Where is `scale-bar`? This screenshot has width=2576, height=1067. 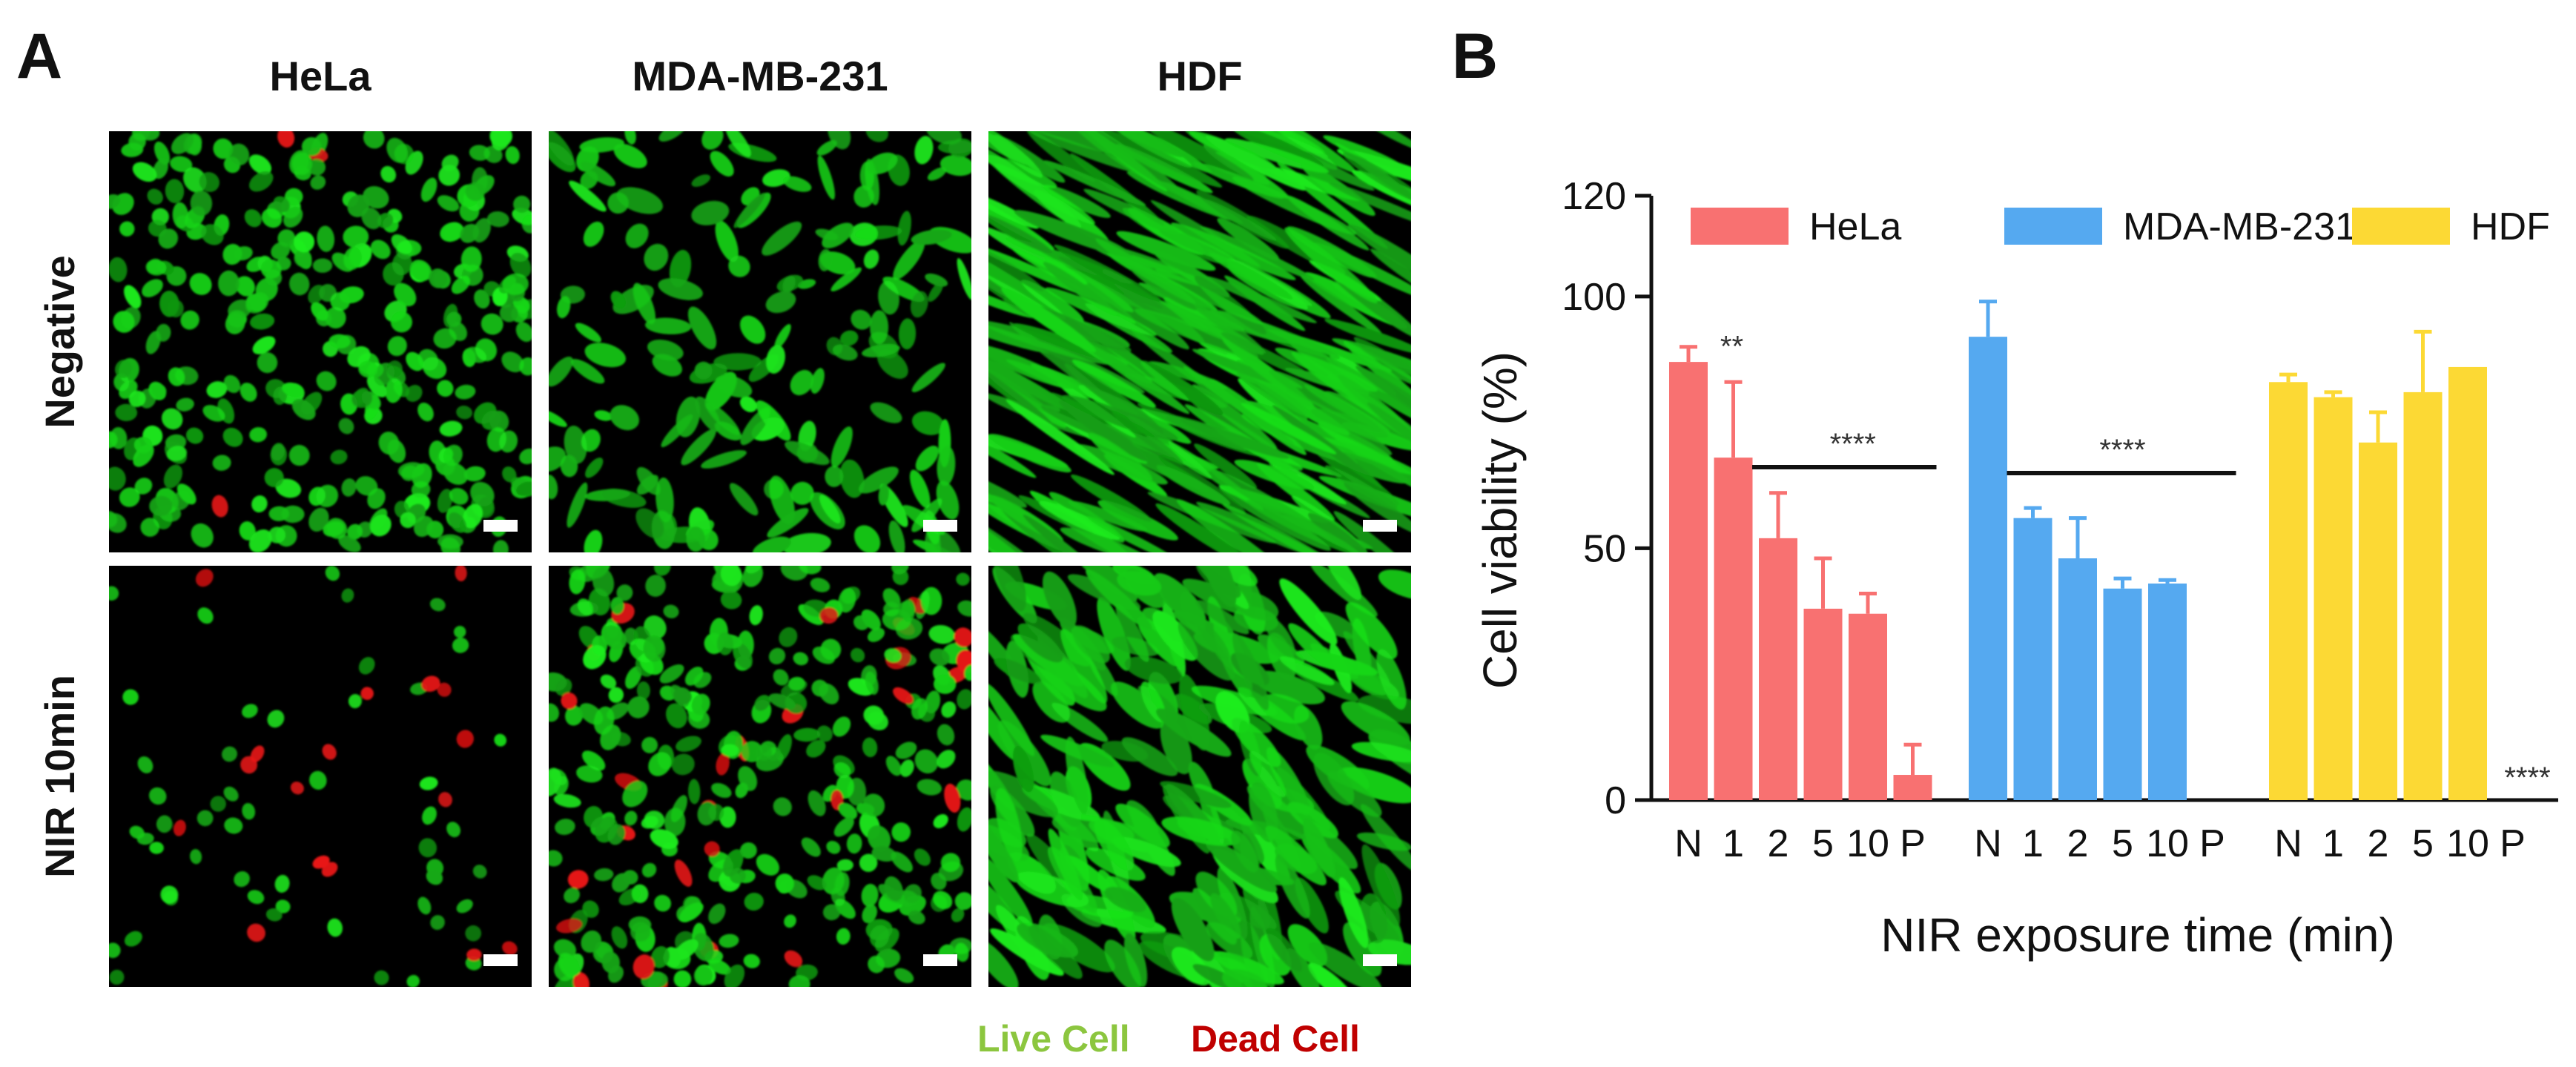 scale-bar is located at coordinates (500, 526).